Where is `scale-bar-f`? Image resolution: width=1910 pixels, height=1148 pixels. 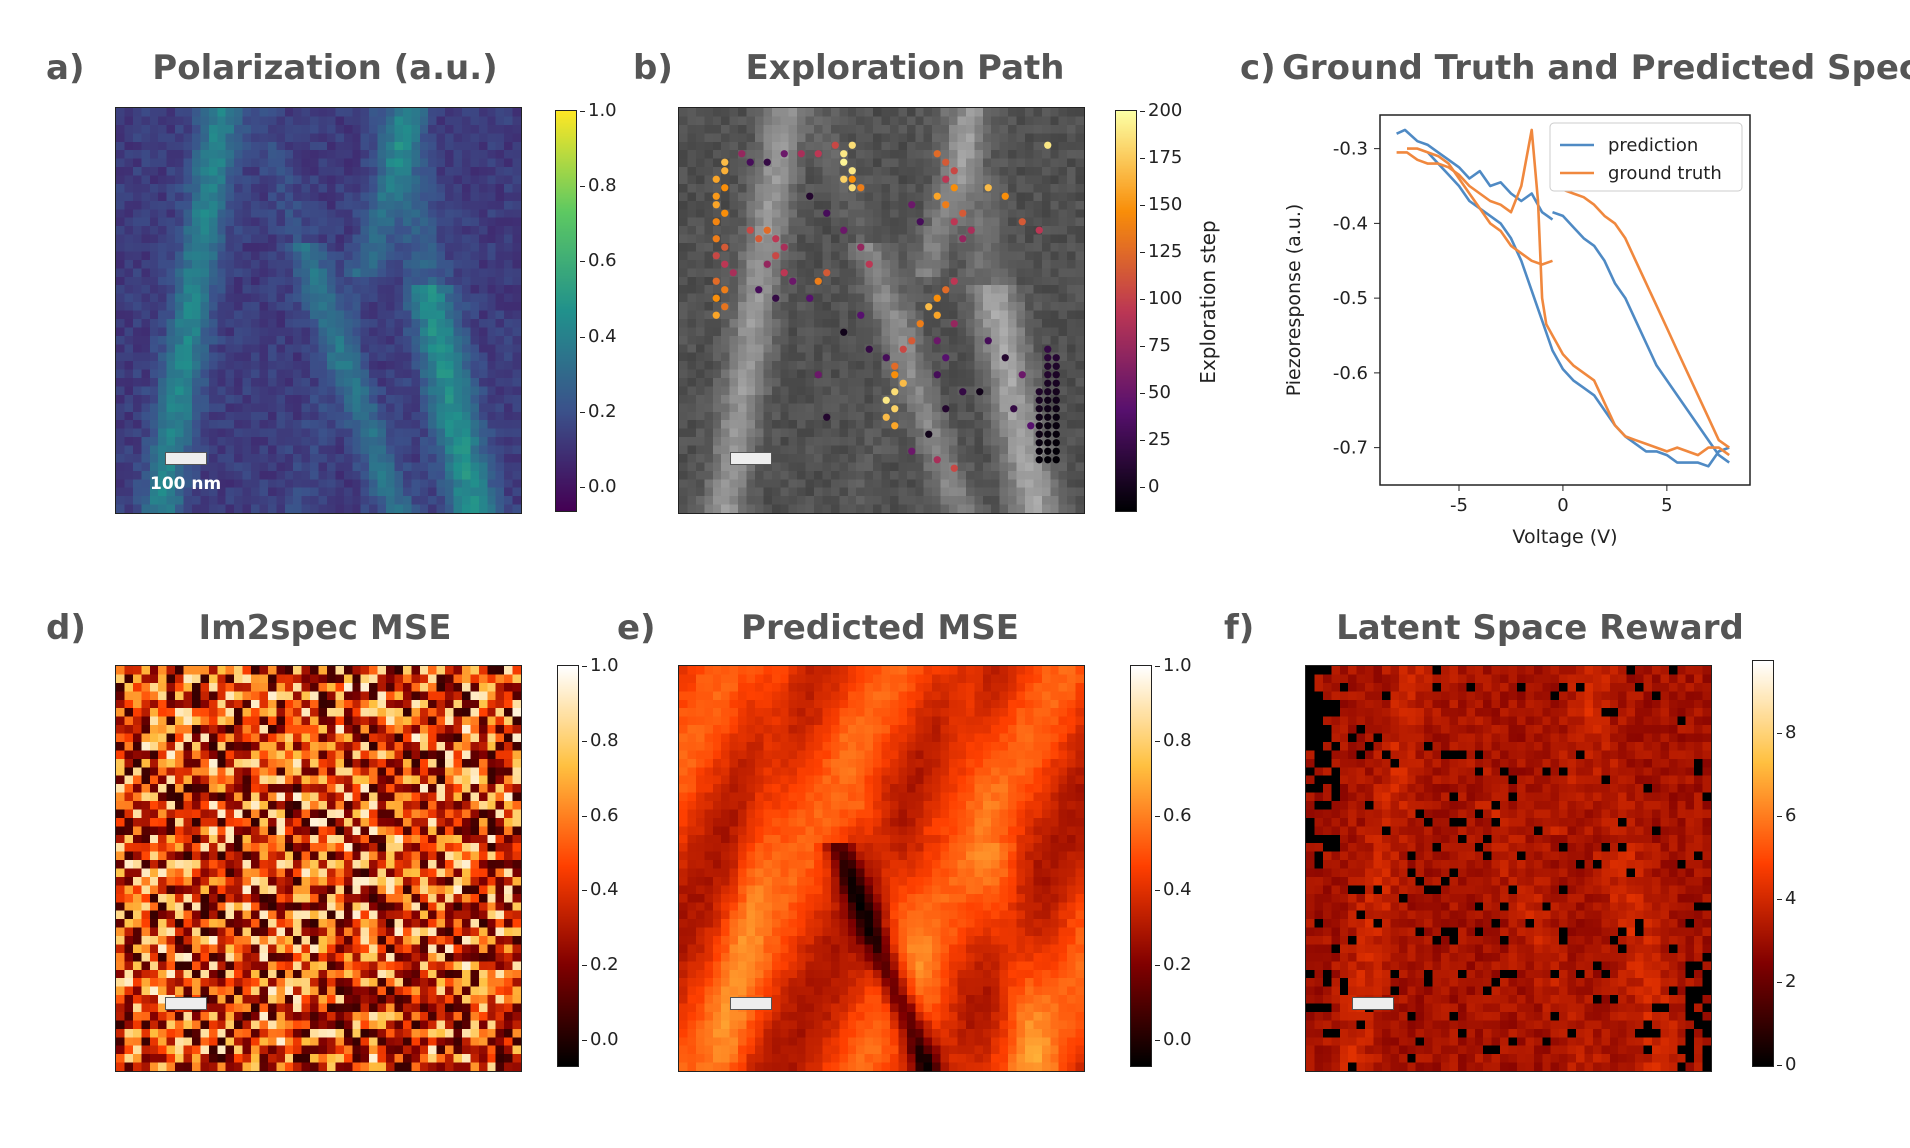 scale-bar-f is located at coordinates (1373, 1003).